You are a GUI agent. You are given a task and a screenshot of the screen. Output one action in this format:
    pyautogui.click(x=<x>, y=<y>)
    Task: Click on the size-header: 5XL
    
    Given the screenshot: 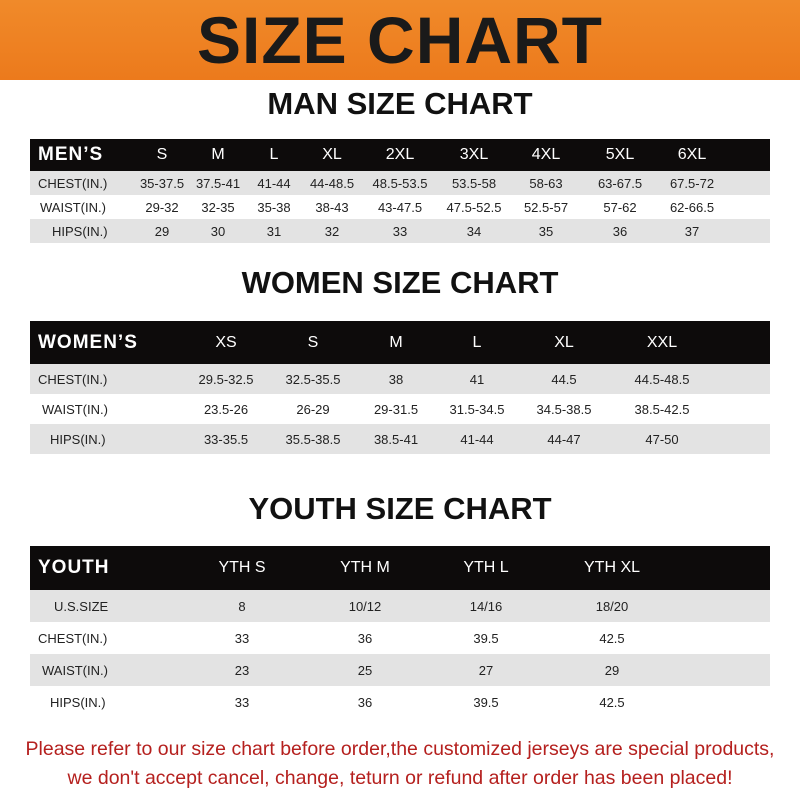 What is the action you would take?
    pyautogui.click(x=620, y=154)
    